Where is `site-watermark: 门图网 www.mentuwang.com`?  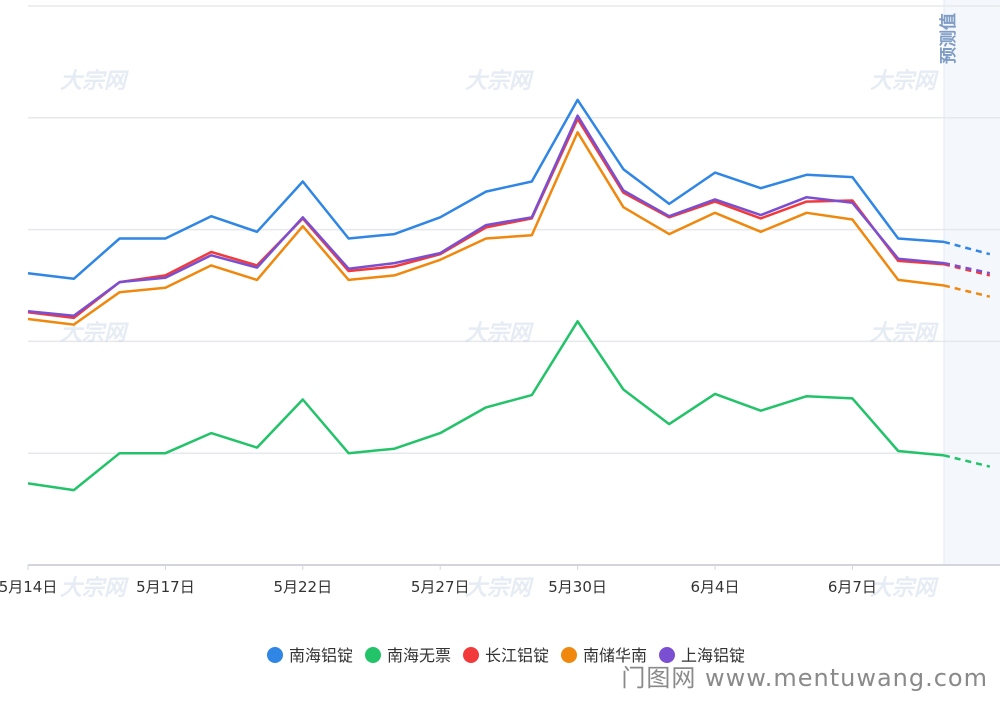 site-watermark: 门图网 www.mentuwang.com is located at coordinates (804, 678).